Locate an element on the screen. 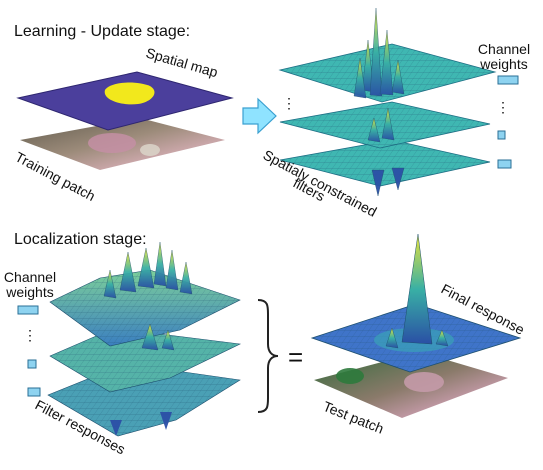  localization-stage-heading: Localization stage: is located at coordinates (80, 239).